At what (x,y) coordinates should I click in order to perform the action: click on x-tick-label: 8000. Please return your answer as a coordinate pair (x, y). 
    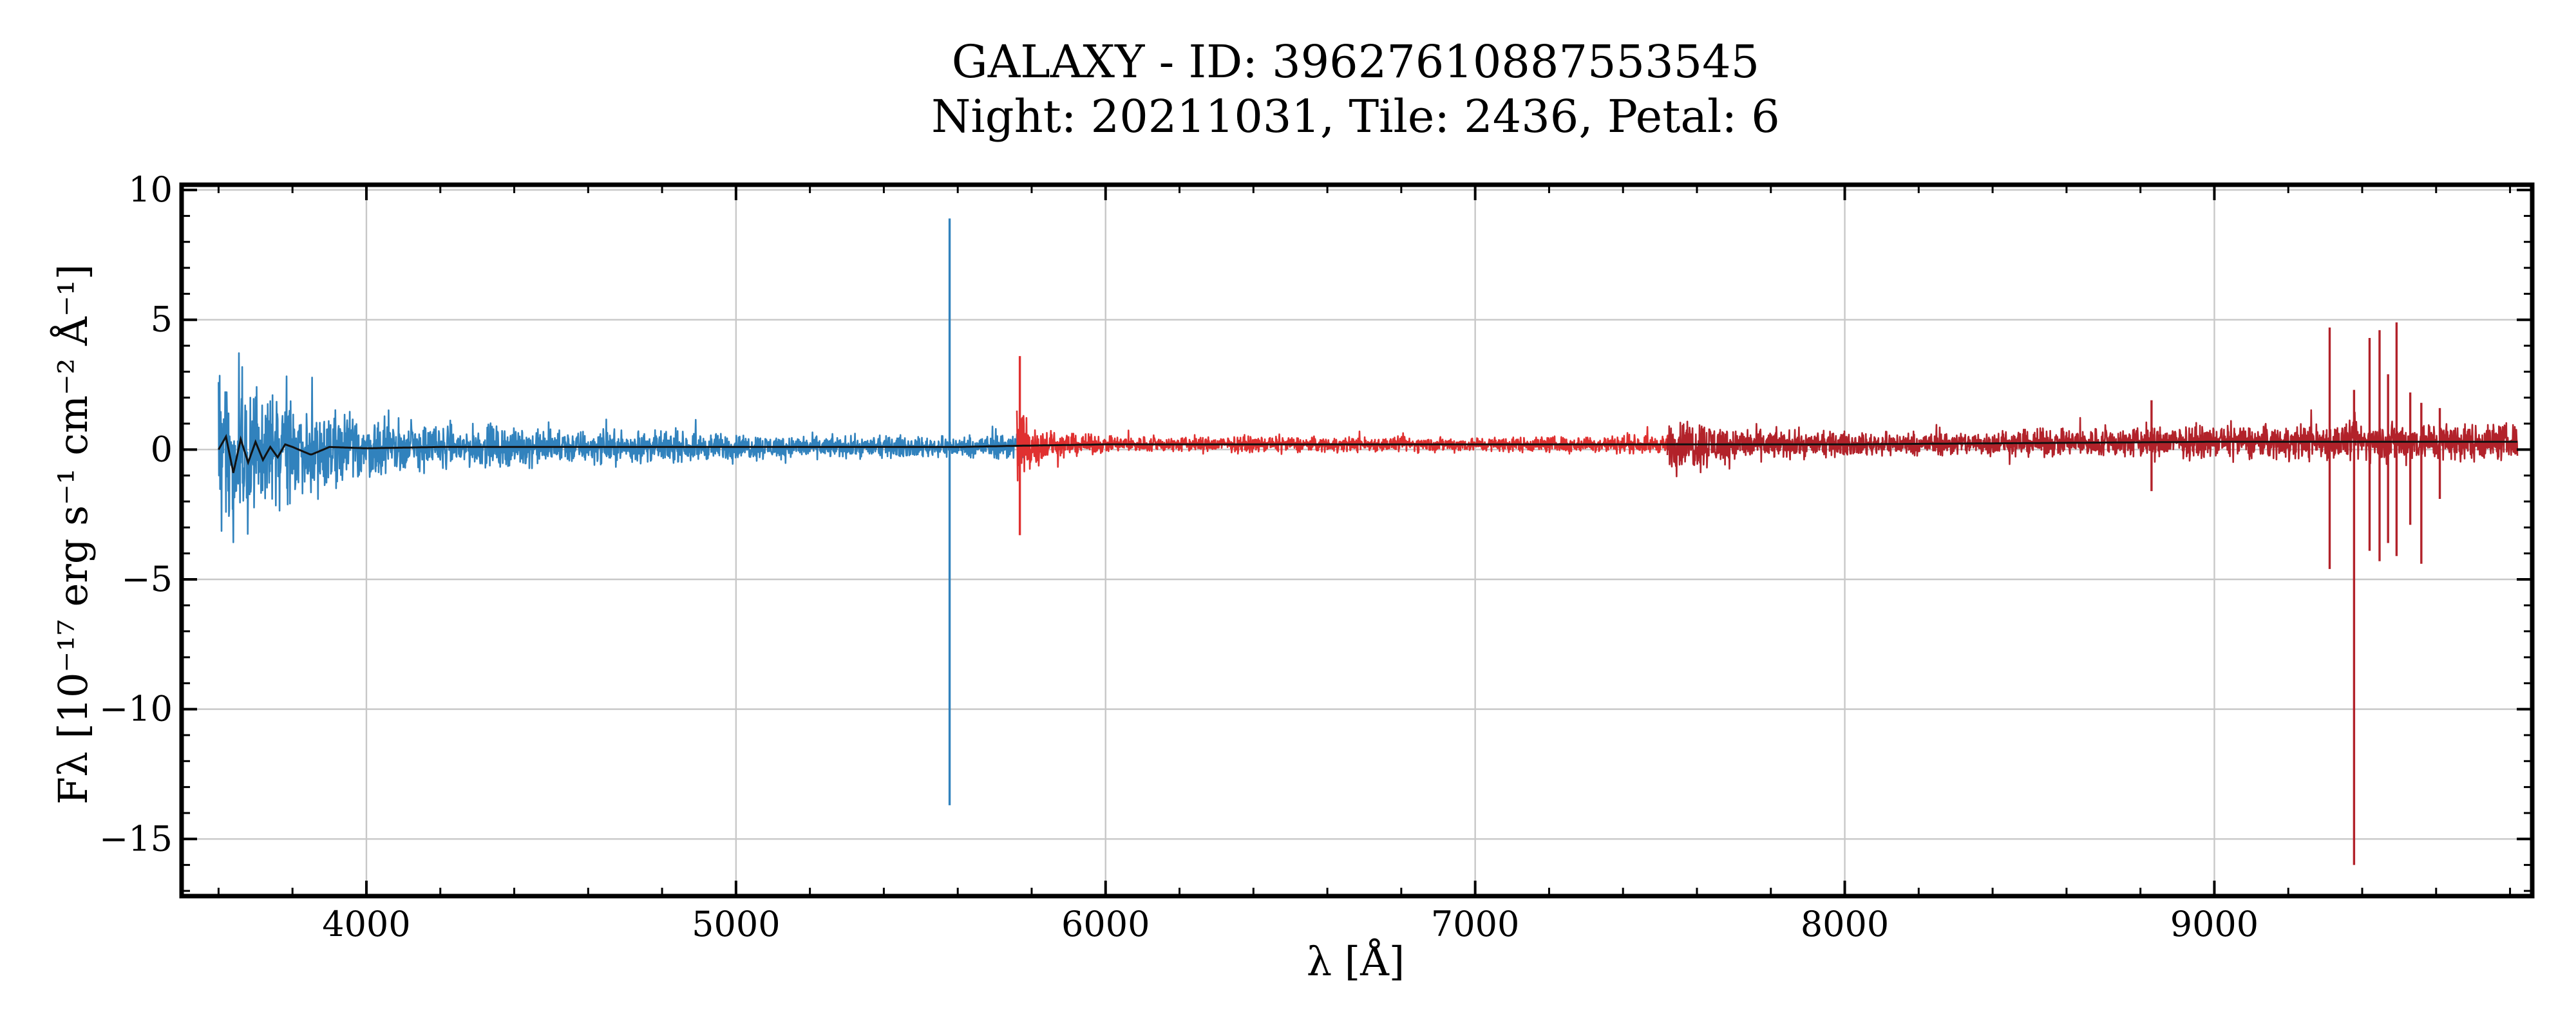
    Looking at the image, I should click on (1845, 924).